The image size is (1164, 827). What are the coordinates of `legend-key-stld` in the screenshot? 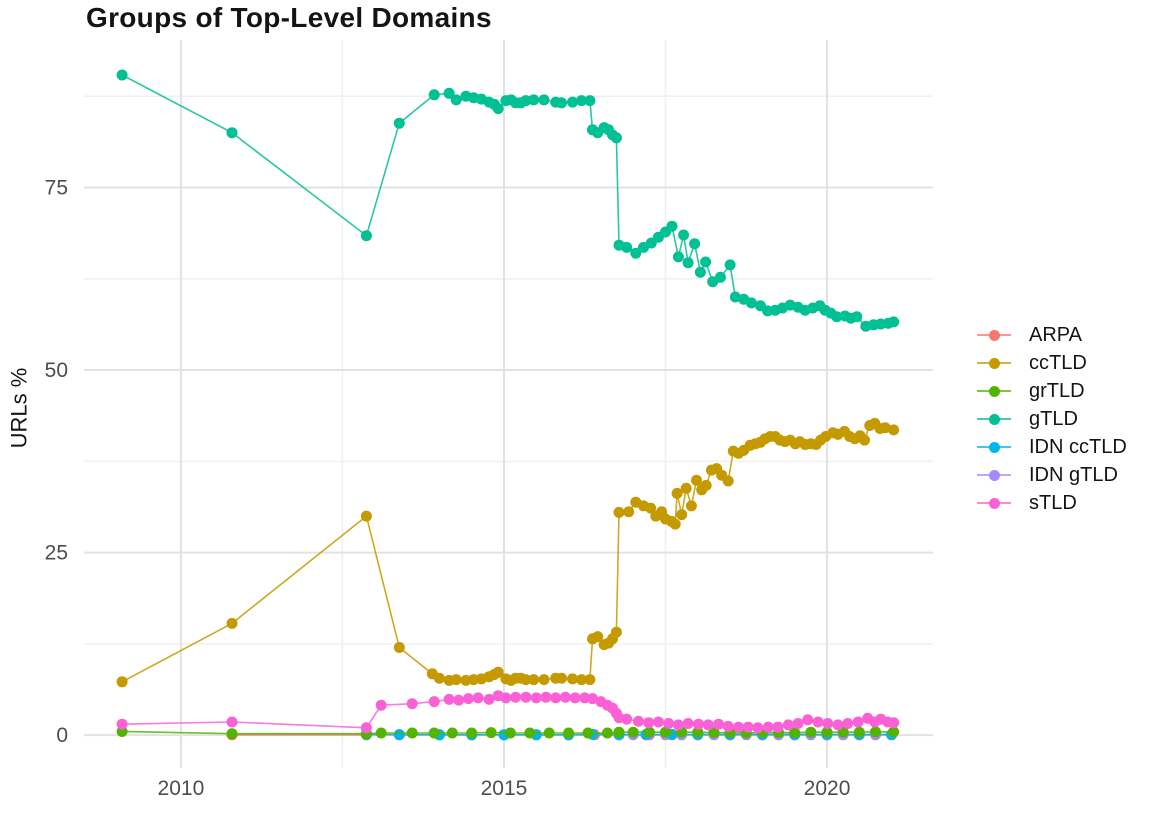 It's located at (994, 503).